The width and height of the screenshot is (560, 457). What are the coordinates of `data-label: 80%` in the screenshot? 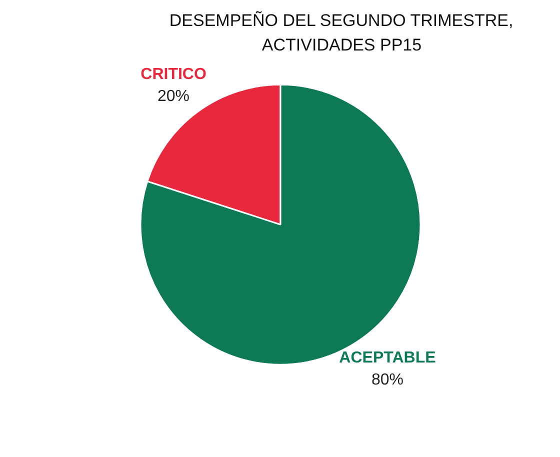 It's located at (387, 380).